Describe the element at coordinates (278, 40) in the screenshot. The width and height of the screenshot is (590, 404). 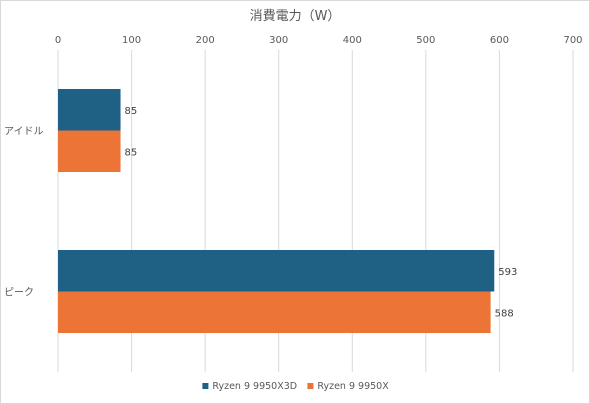
I see `x-tick-label: 300` at that location.